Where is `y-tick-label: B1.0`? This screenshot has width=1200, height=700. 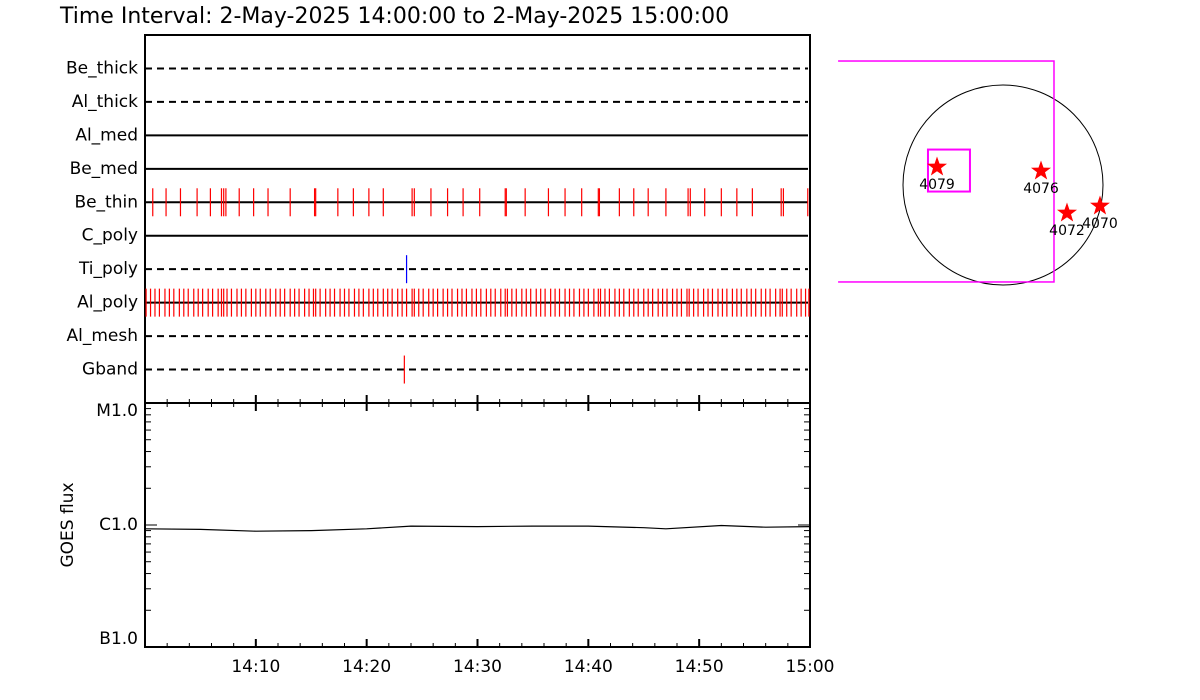 y-tick-label: B1.0 is located at coordinates (118, 639).